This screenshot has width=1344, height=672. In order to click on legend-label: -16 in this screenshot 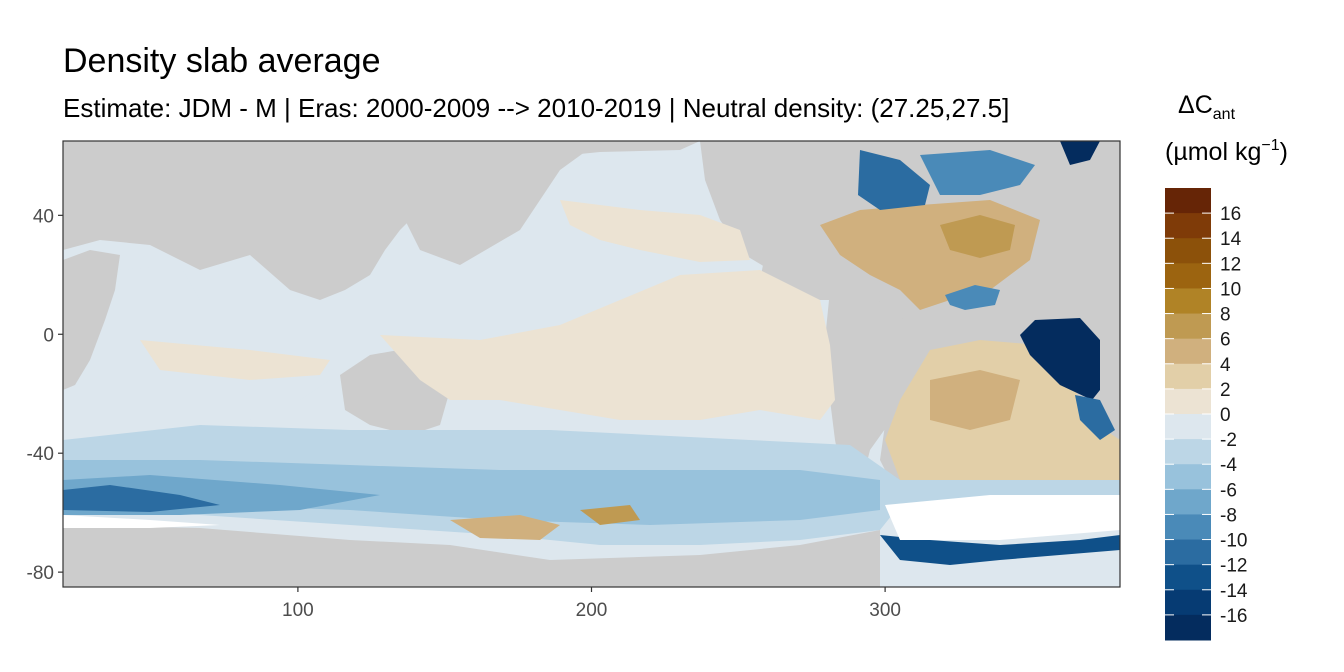, I will do `click(1233, 616)`.